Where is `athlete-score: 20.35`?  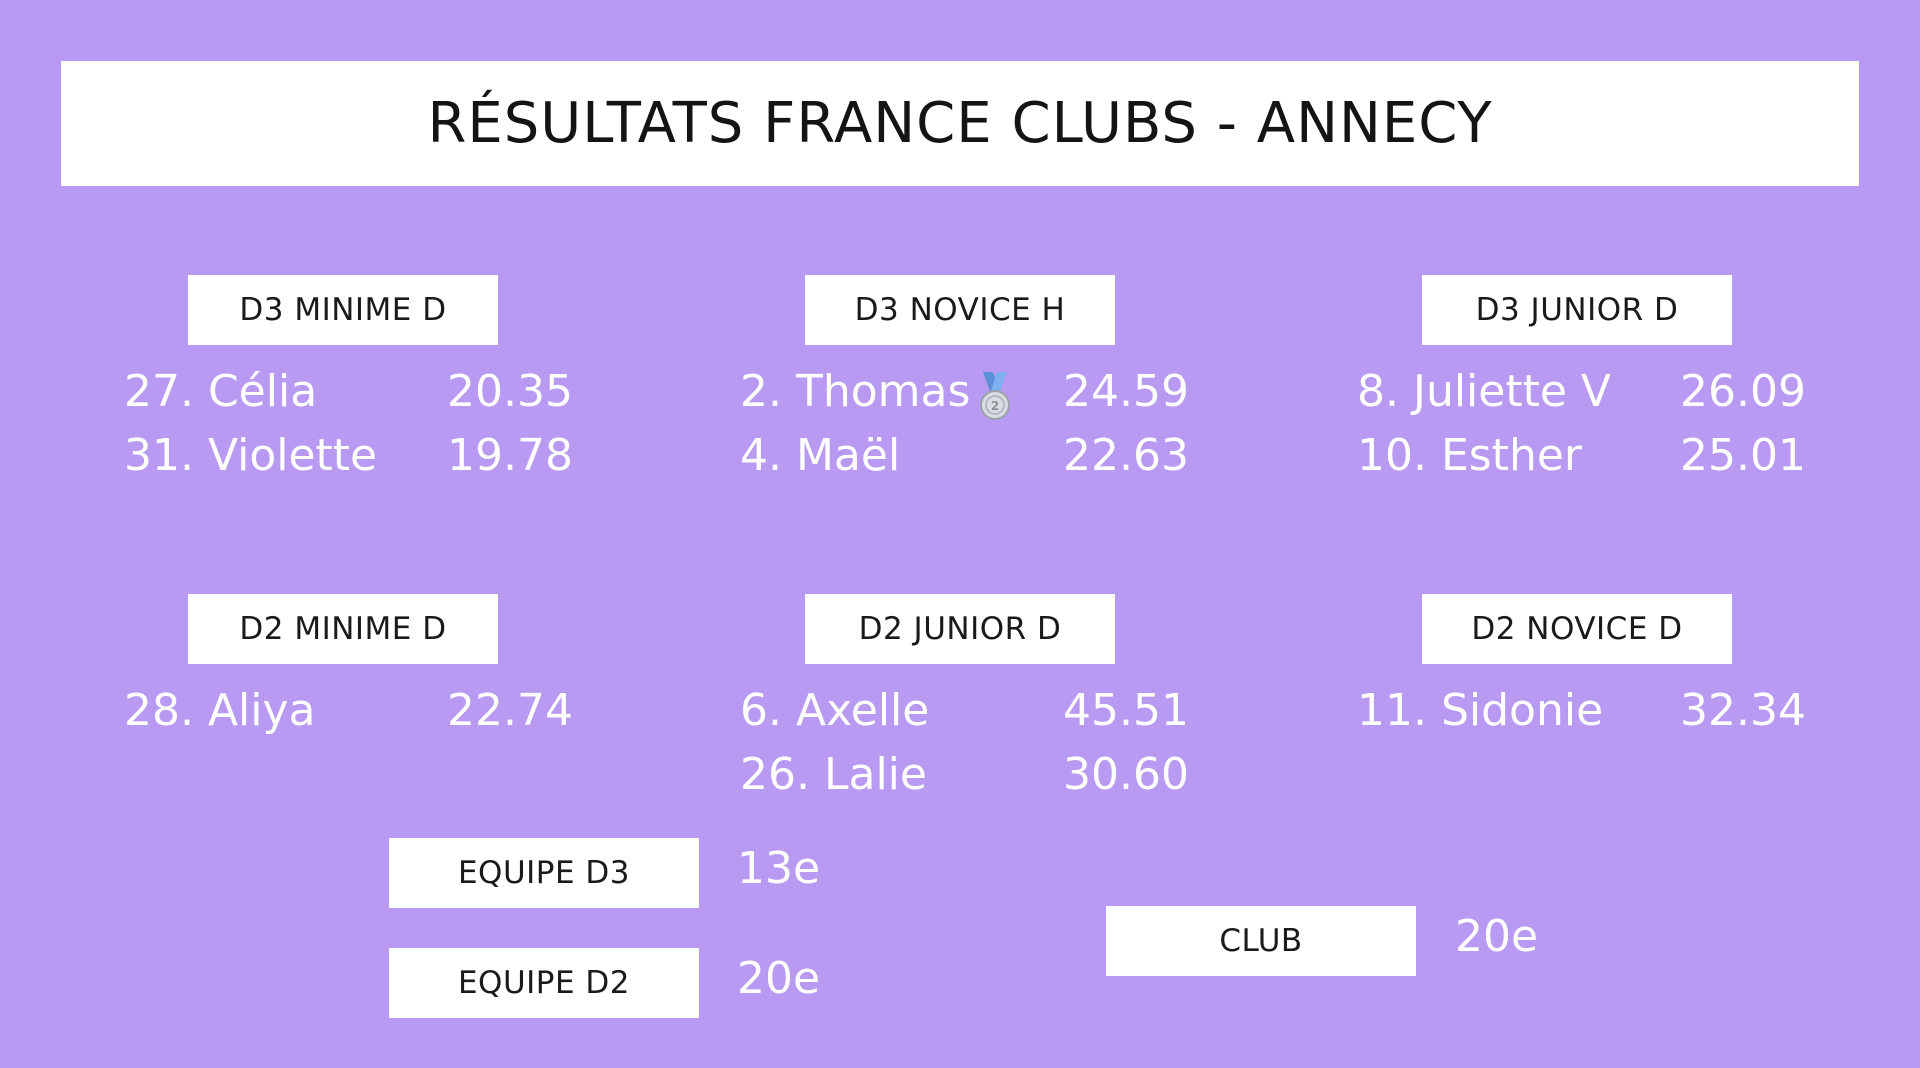
athlete-score: 20.35 is located at coordinates (510, 391).